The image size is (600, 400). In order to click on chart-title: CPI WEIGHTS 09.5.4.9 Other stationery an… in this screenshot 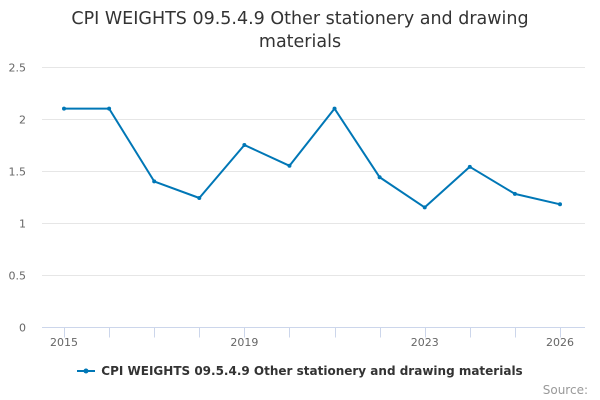, I will do `click(300, 30)`.